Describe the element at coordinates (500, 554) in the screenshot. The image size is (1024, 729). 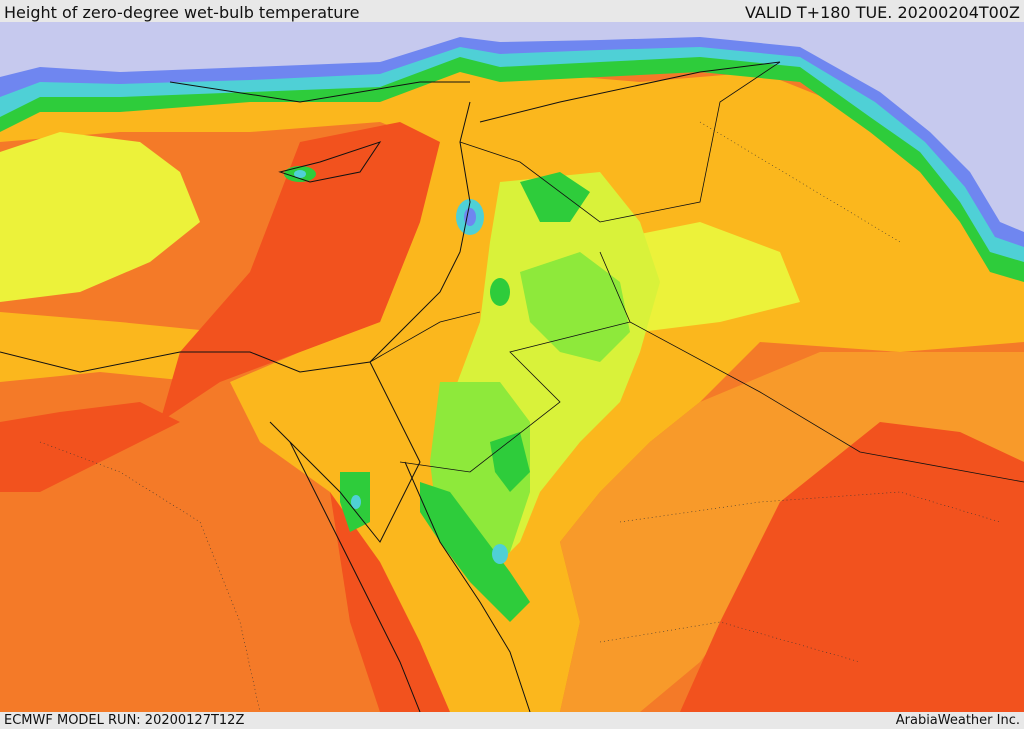
I see `field-cyan-hejaz` at that location.